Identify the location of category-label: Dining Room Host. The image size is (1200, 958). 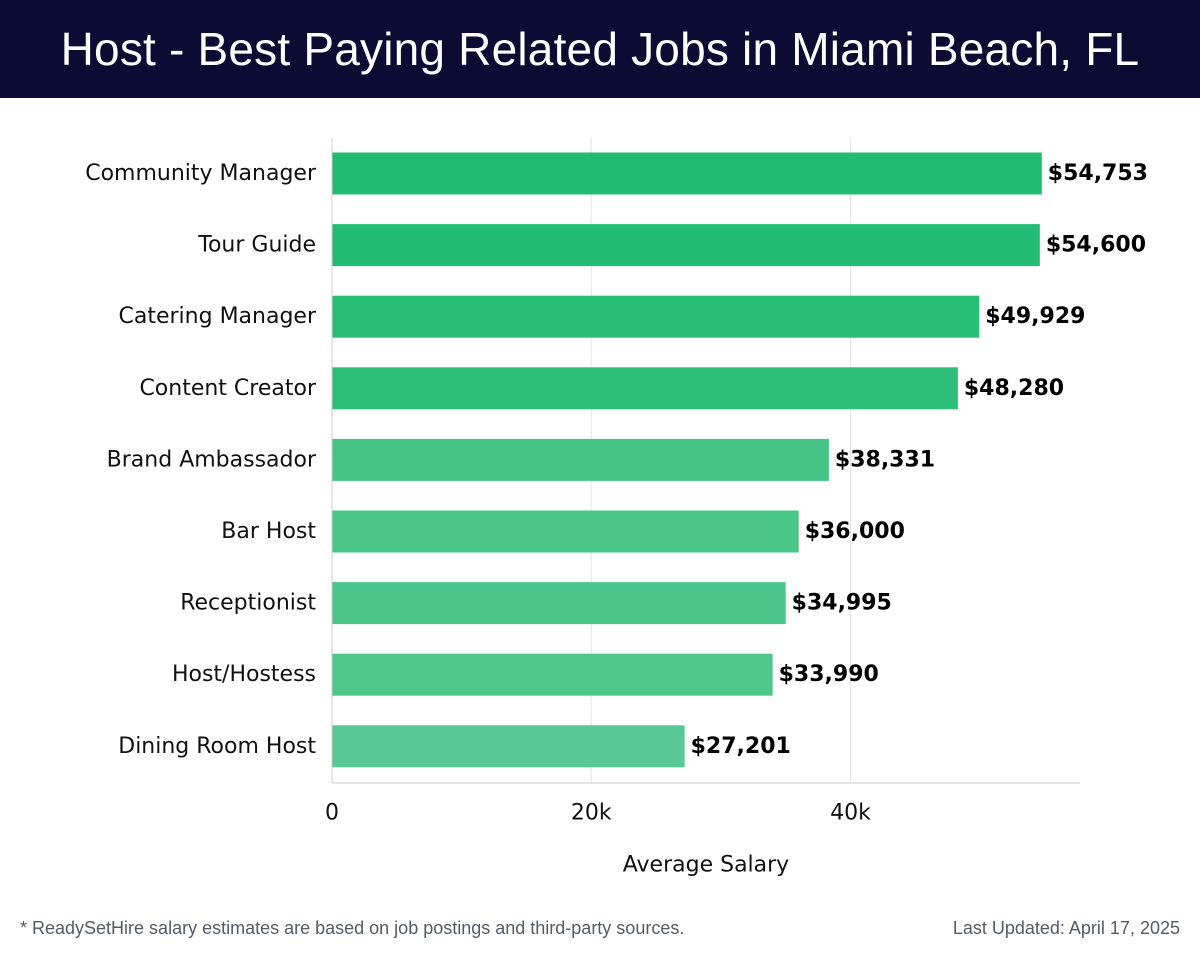
(217, 746).